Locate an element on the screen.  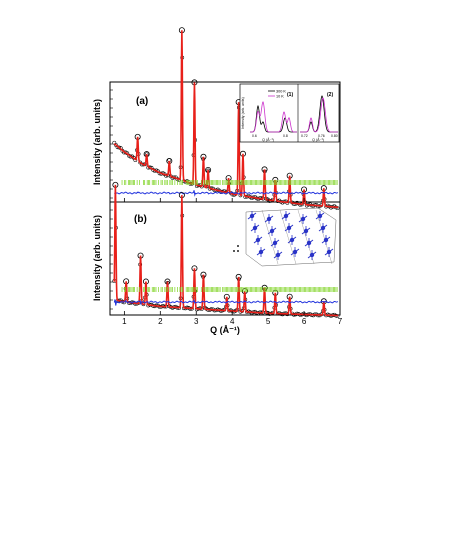
x-tick-label: 3 is located at coordinates (196, 321).